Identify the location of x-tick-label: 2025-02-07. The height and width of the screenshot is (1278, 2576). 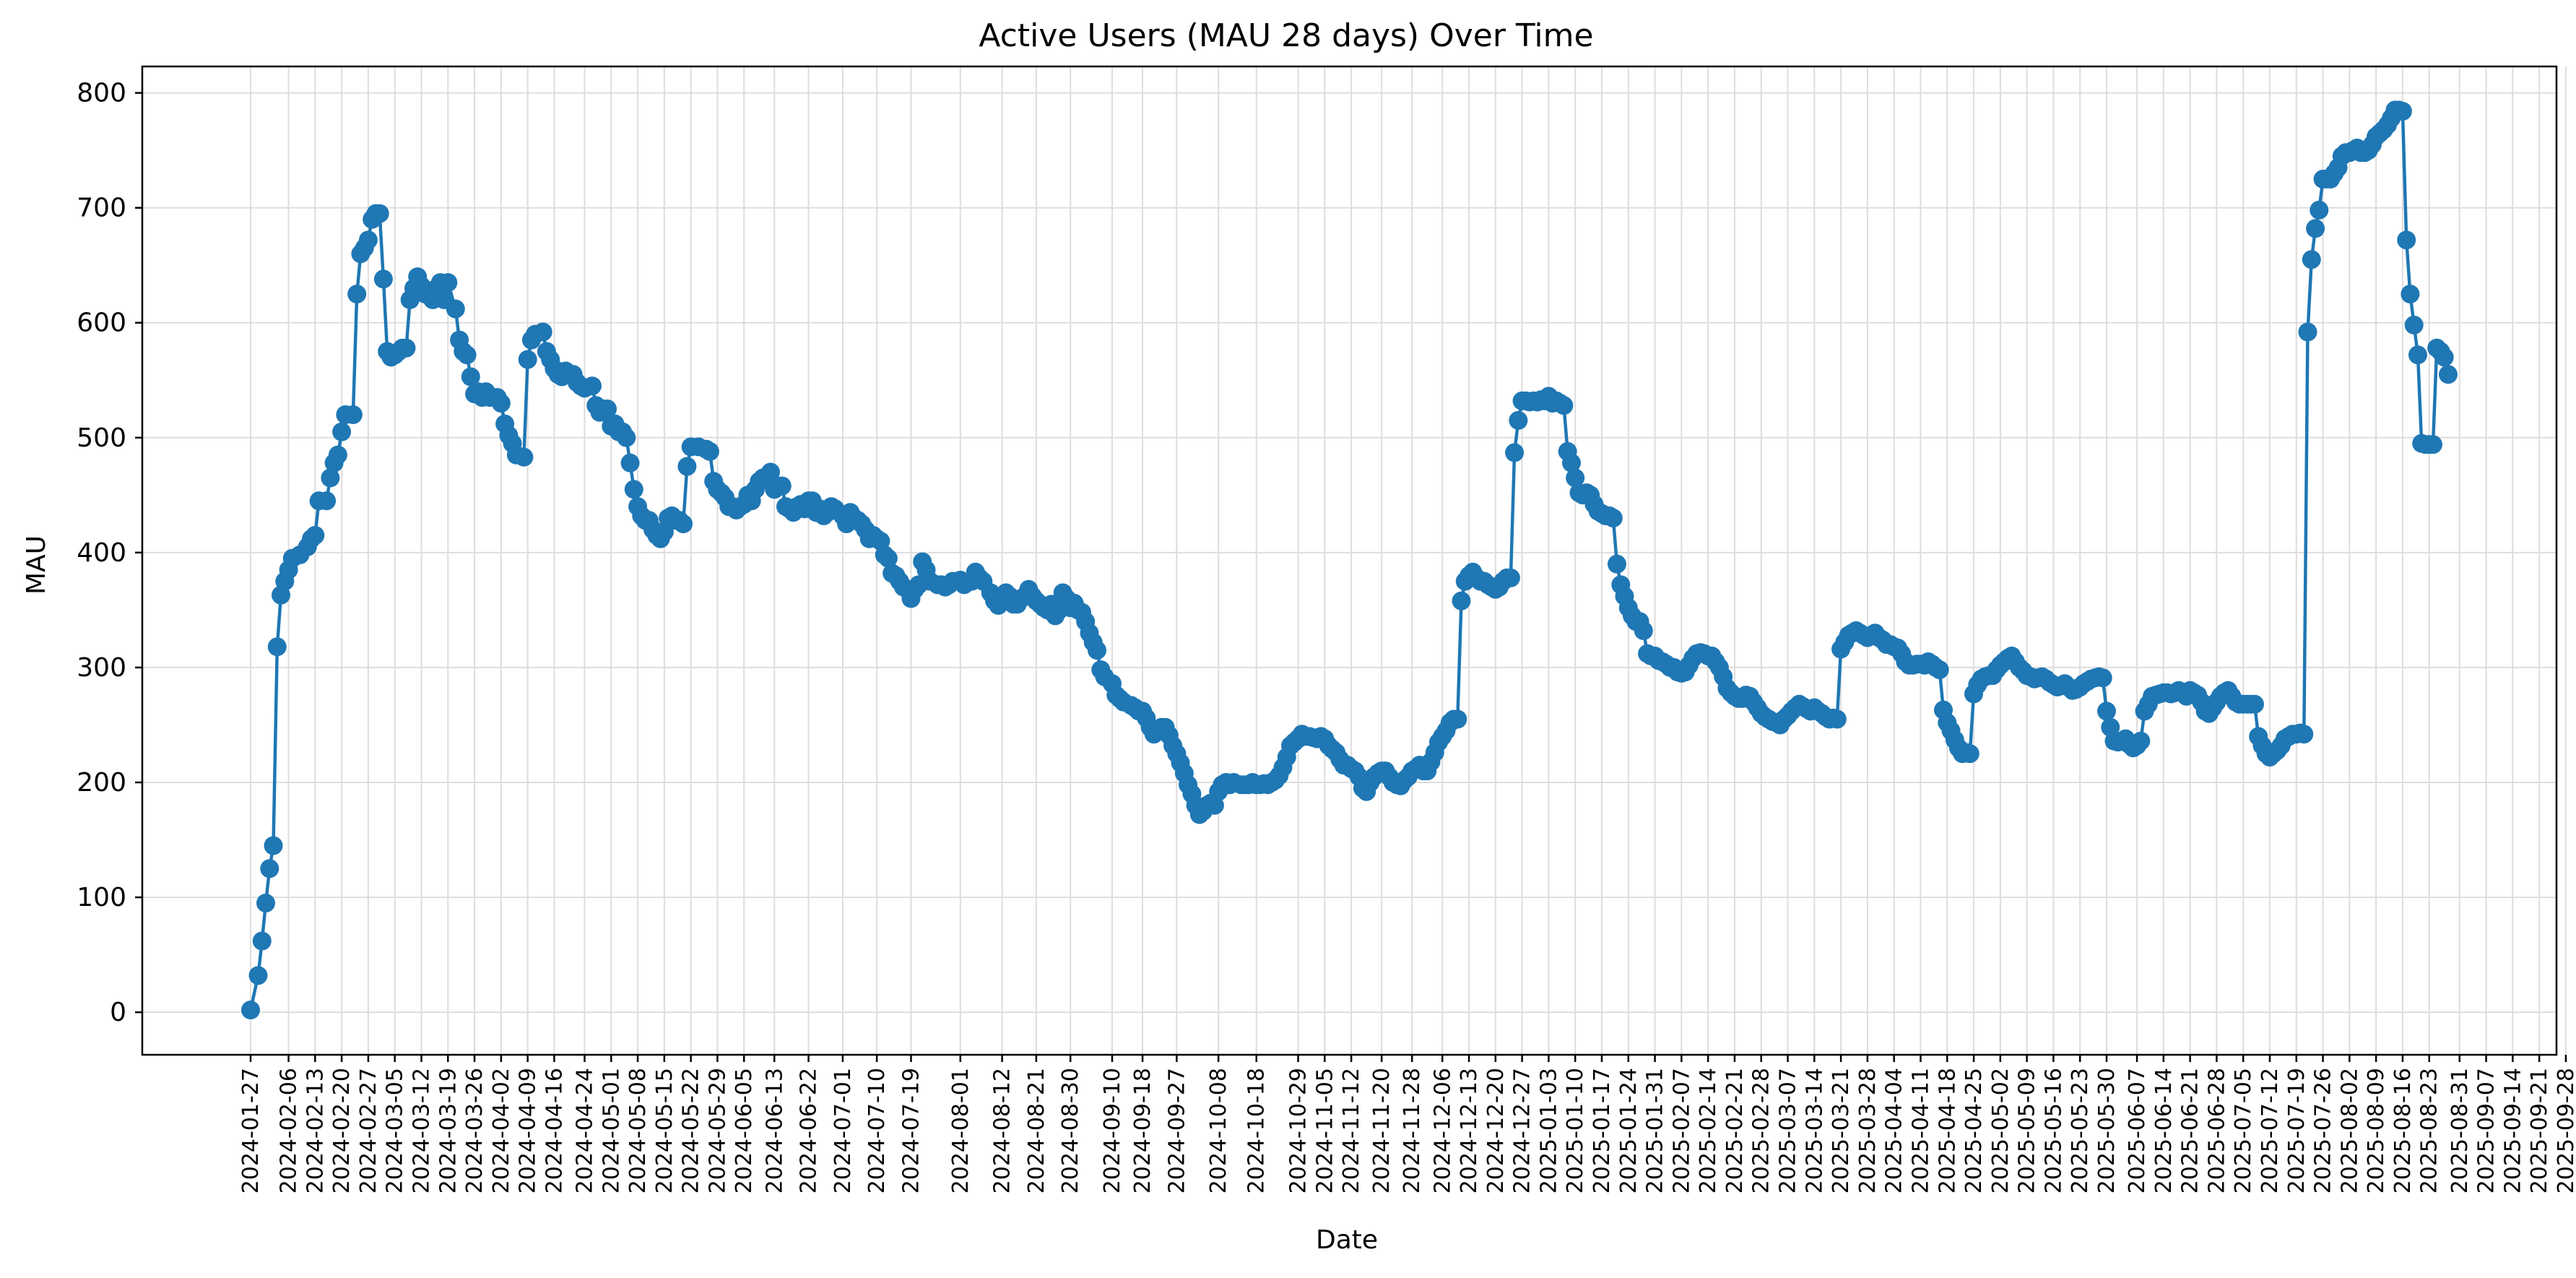
(1681, 1130).